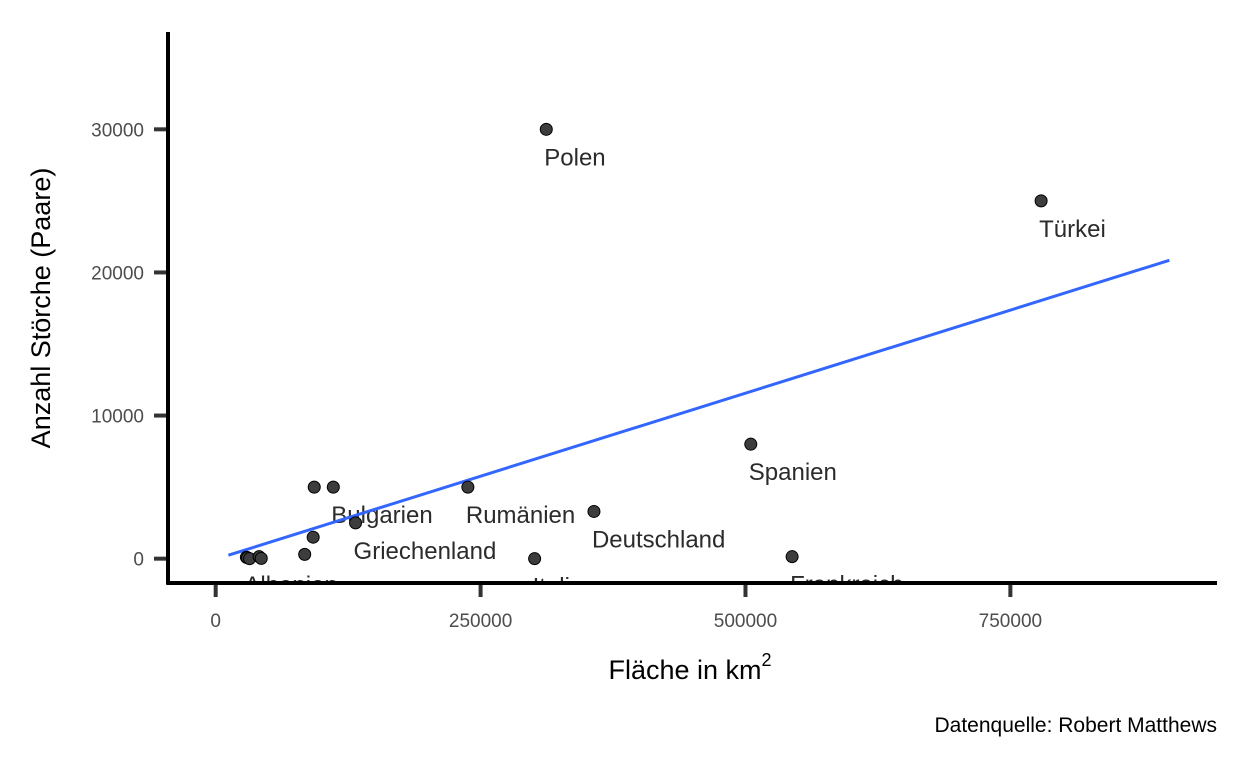  Describe the element at coordinates (767, 660) in the screenshot. I see `x-axis-title-superscript: 2` at that location.